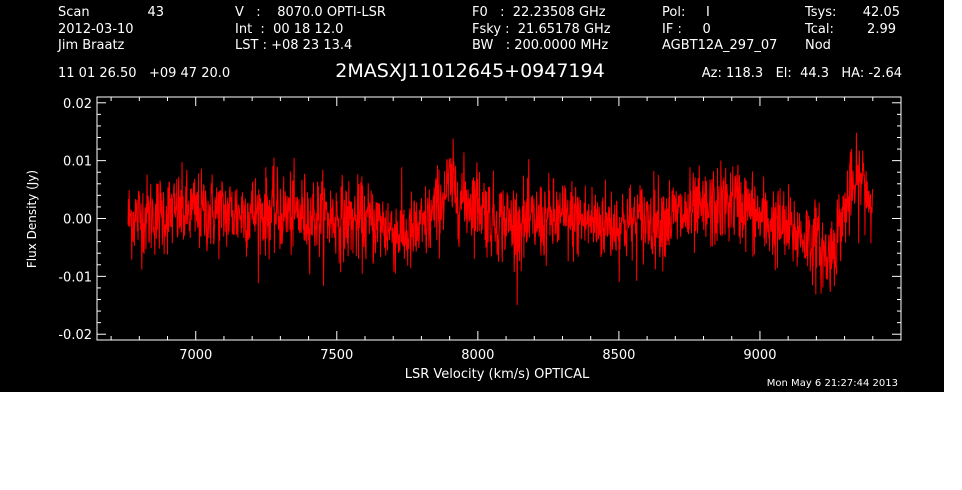 This screenshot has height=490, width=962. What do you see at coordinates (686, 29) in the screenshot?
I see `if-number: IF : 0` at bounding box center [686, 29].